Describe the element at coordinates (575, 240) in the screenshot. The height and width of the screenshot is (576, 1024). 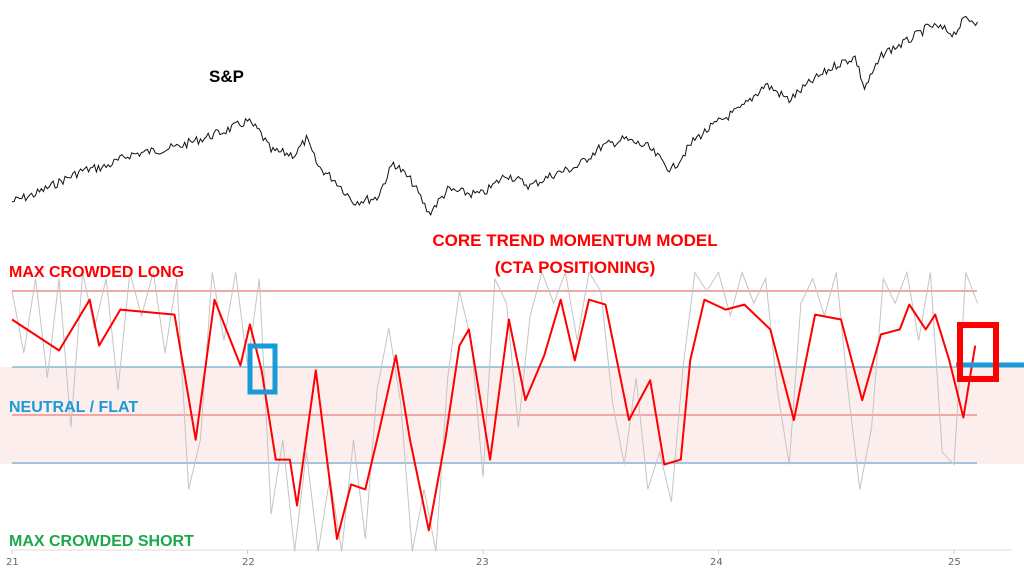
I see `model-title: CORE TREND MOMENTUM MODEL` at that location.